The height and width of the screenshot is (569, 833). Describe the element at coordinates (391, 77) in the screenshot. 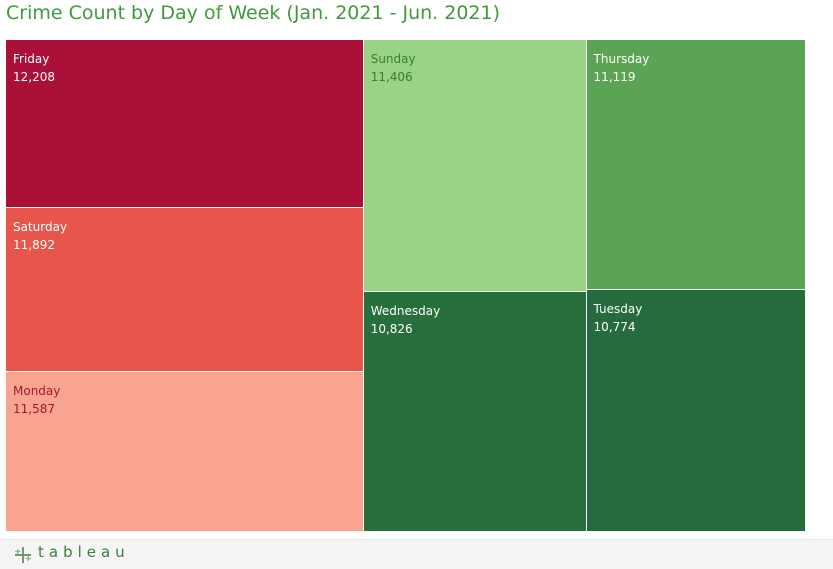

I see `tile-crime-count: 11,406` at that location.